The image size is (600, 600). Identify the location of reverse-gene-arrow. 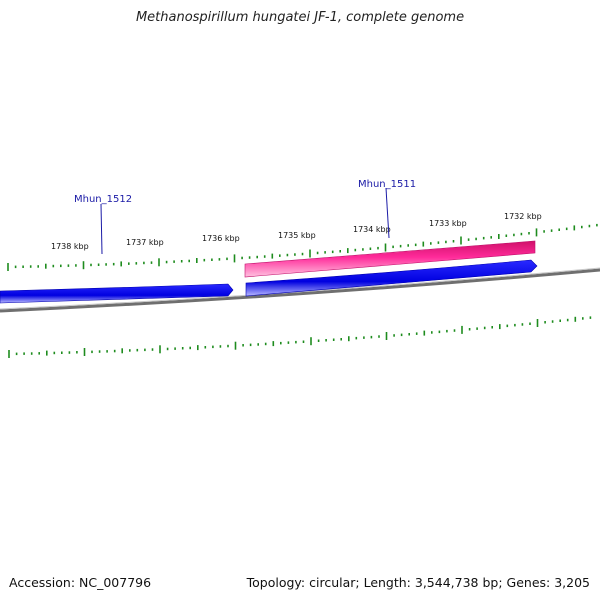
(390, 259).